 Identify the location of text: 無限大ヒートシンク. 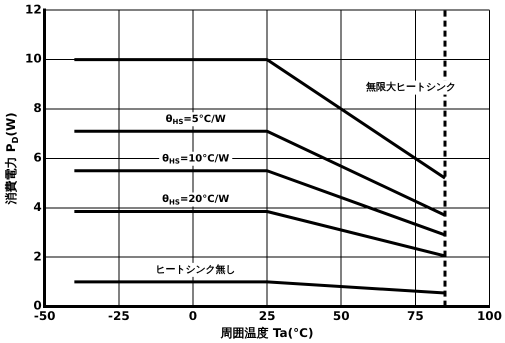
(410, 87).